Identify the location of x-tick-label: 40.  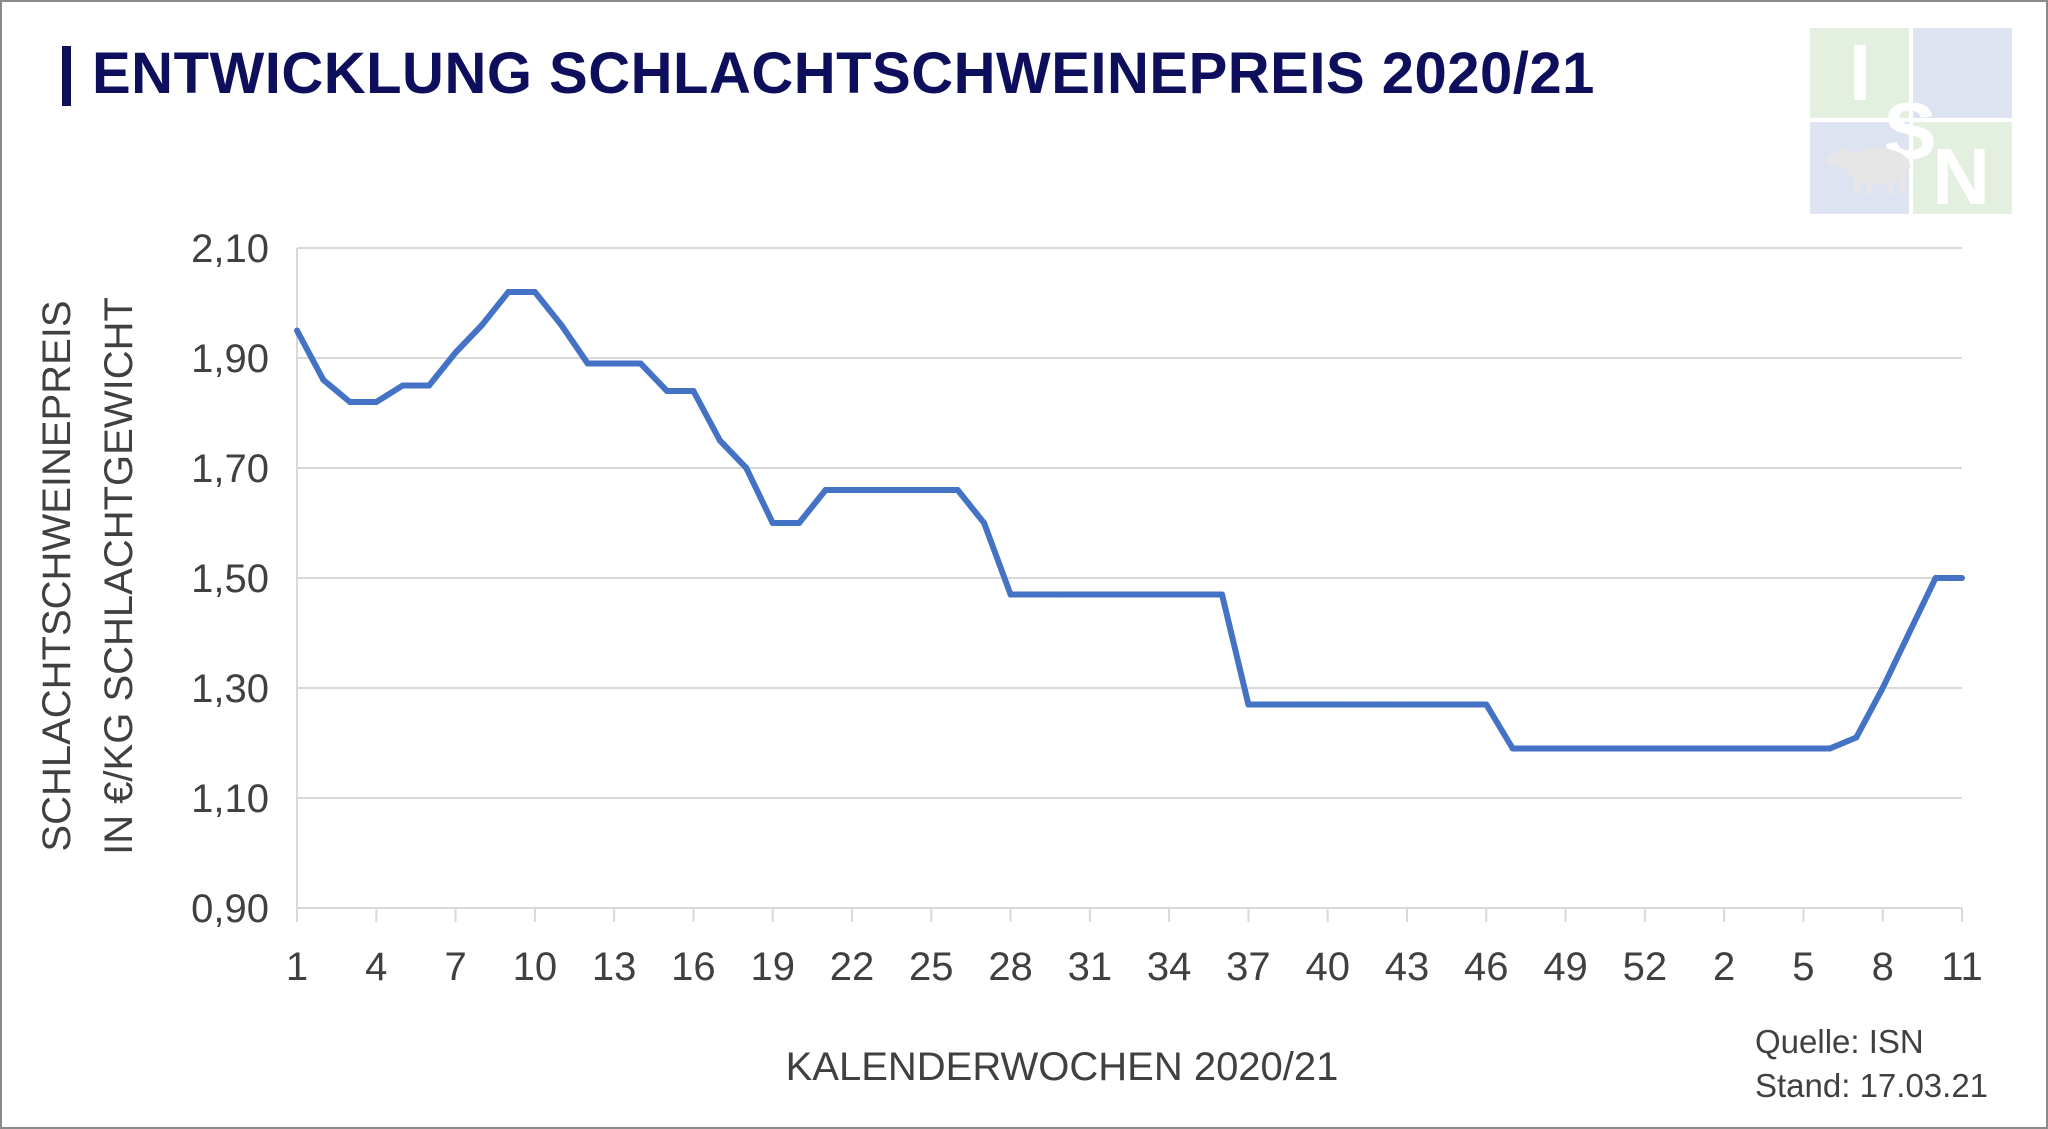
(1327, 967).